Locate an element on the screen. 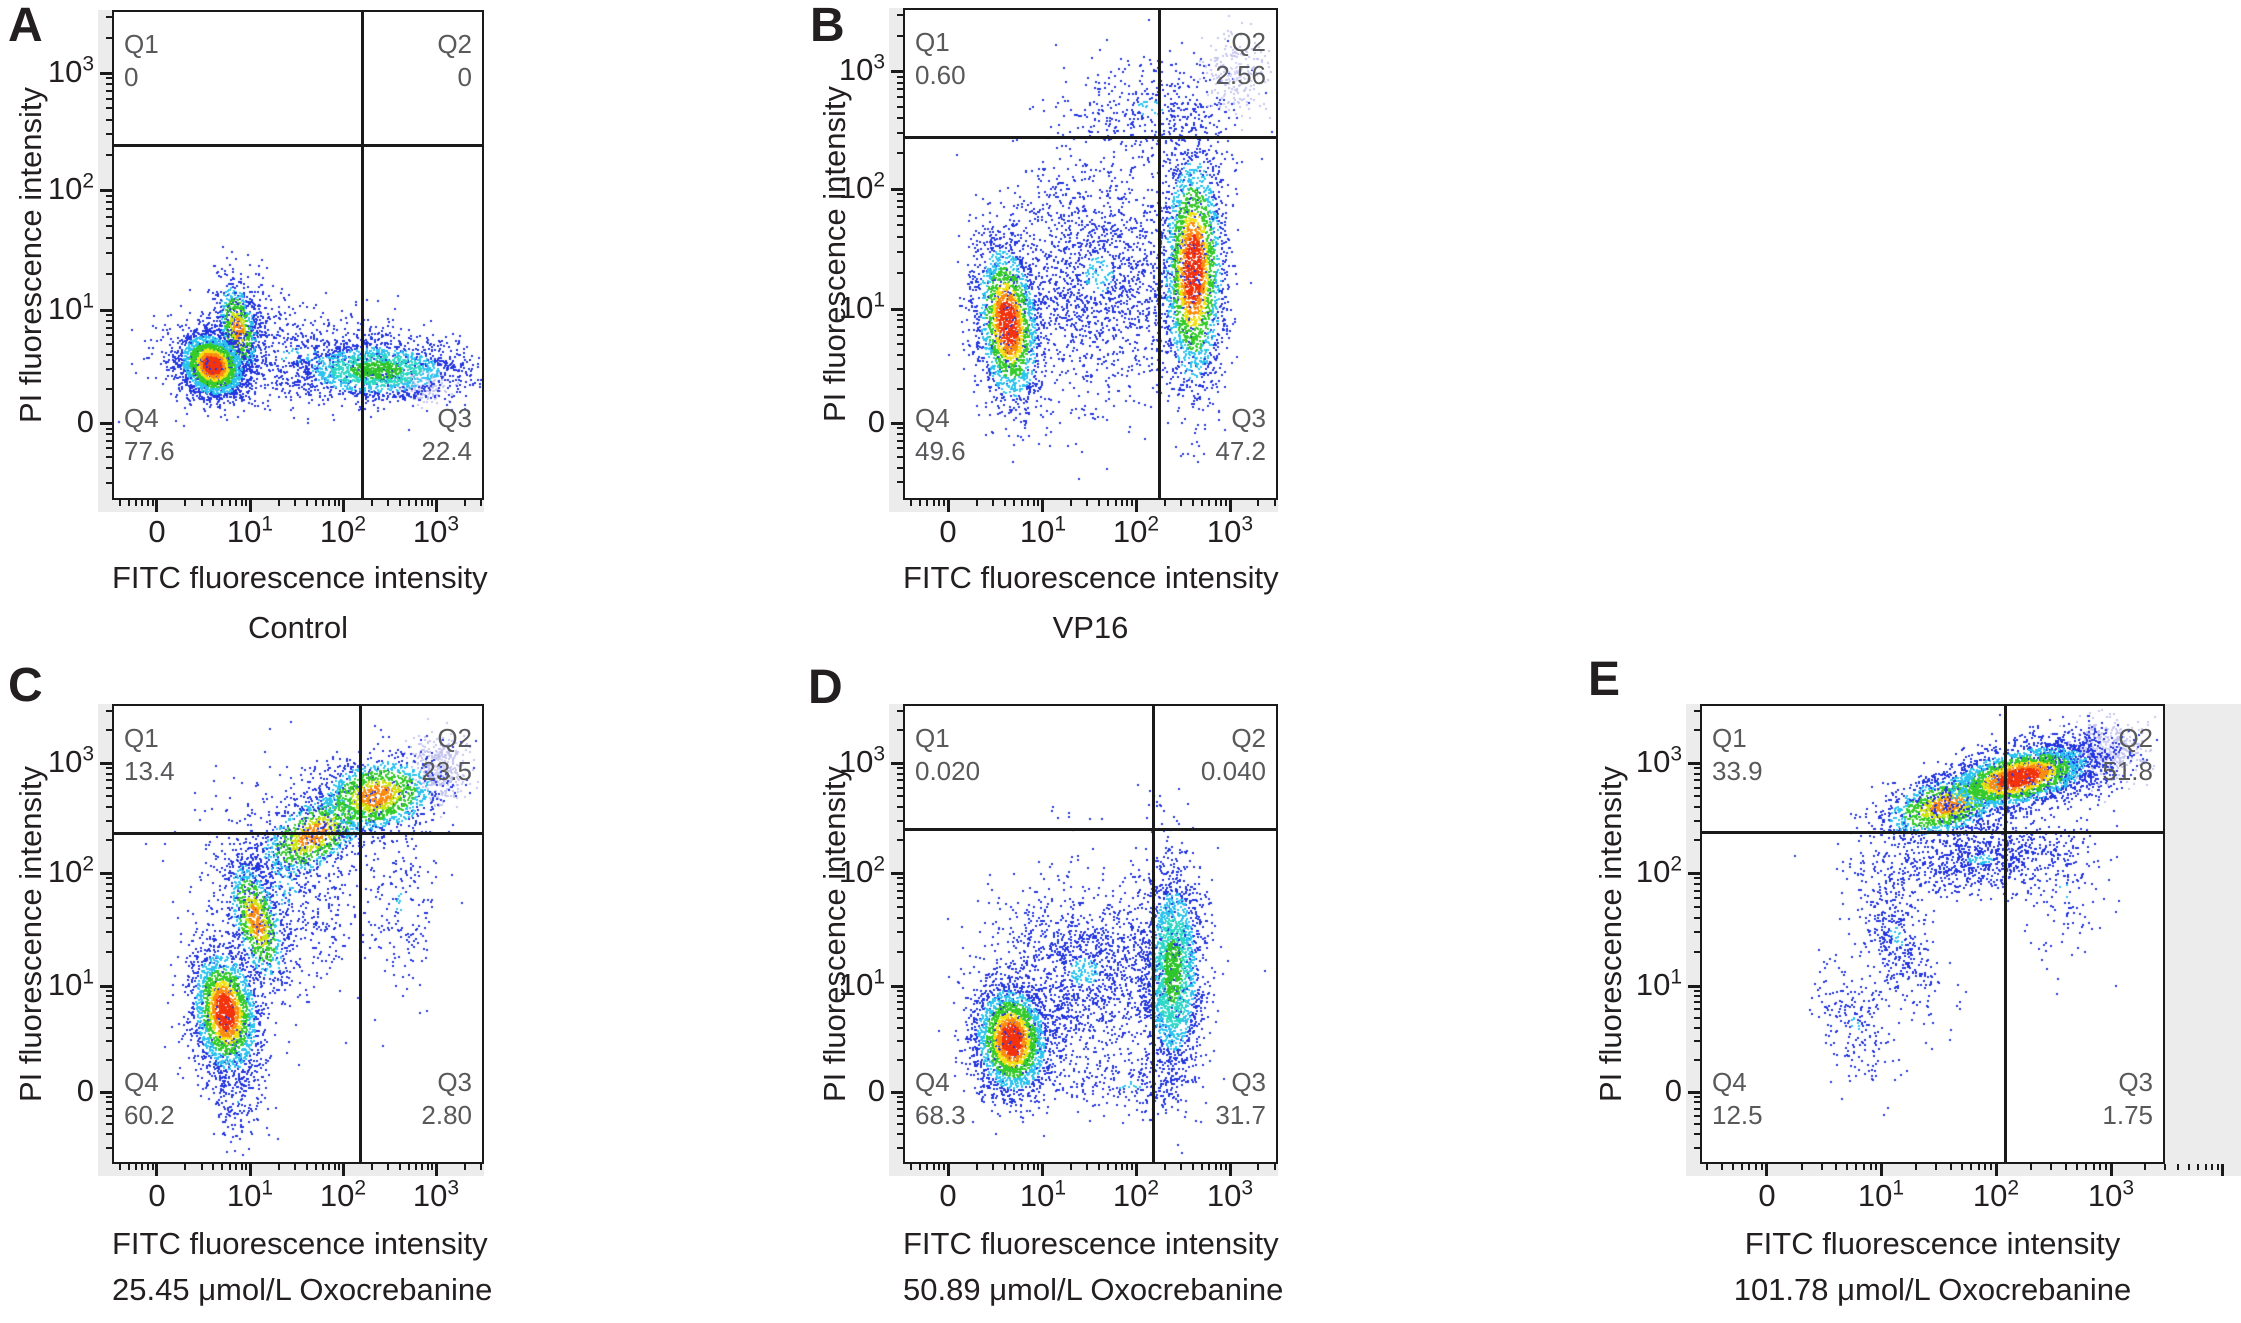  quadrant-value: 0 is located at coordinates (131, 77).